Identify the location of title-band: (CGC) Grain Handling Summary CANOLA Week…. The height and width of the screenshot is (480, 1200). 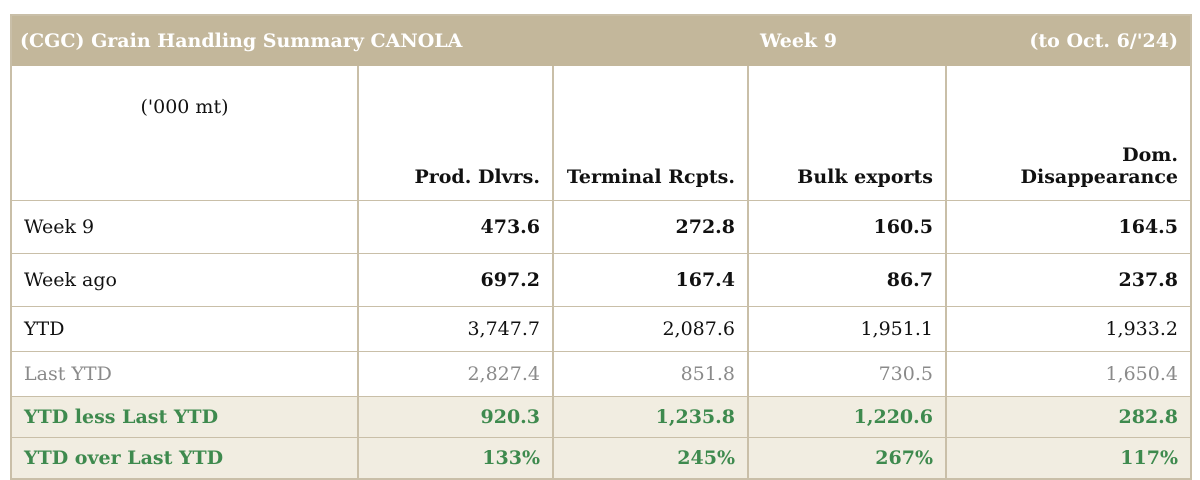
(601, 41).